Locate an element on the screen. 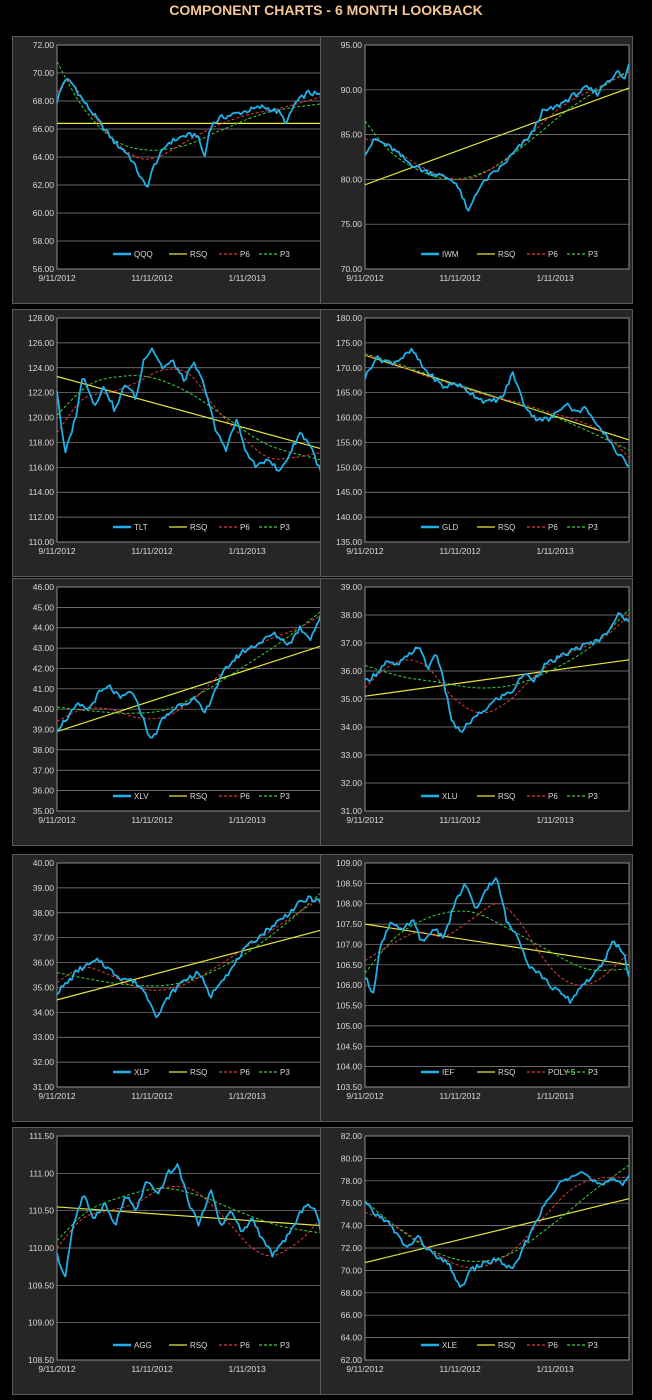 The image size is (652, 1400). legend: TLT RSQ P6 P3 is located at coordinates (201, 527).